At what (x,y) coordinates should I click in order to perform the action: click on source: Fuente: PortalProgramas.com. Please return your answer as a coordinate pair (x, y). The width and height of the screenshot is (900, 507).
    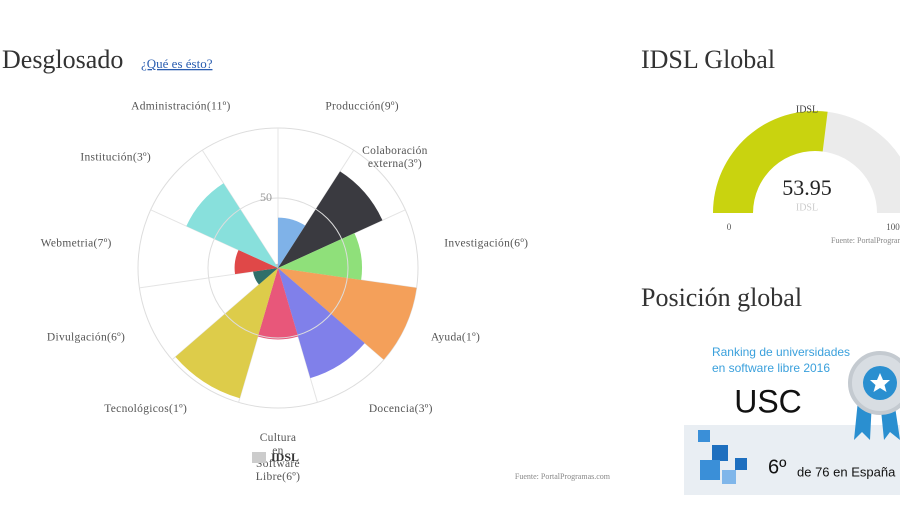
    Looking at the image, I should click on (563, 476).